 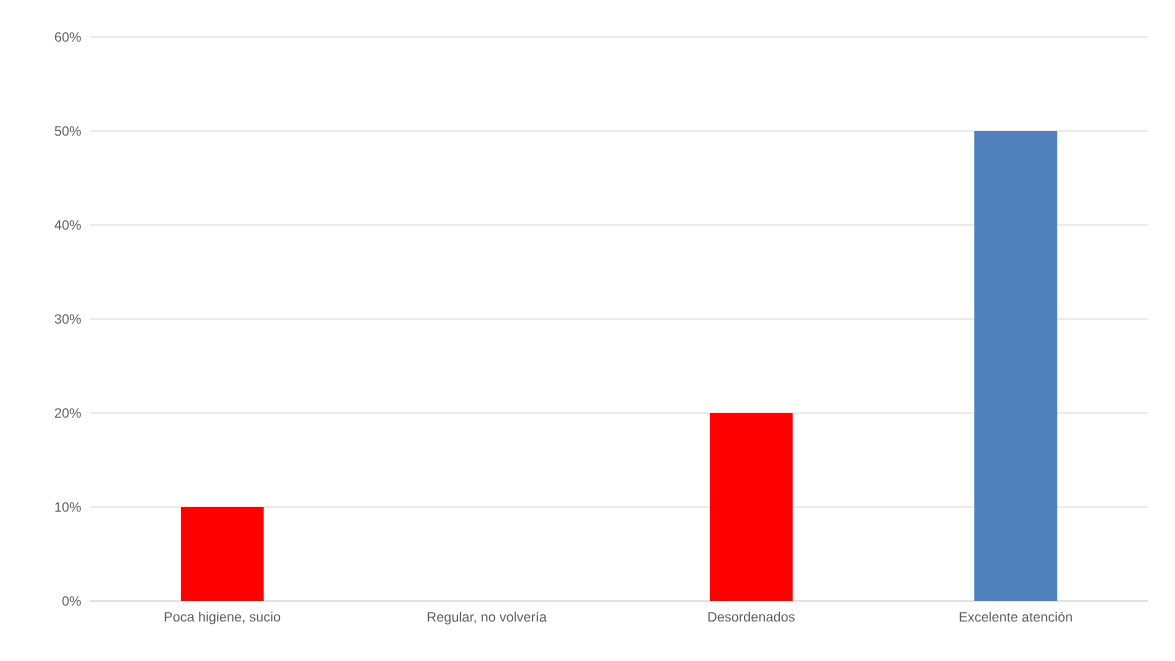 What do you see at coordinates (67, 413) in the screenshot?
I see `y-tick-label: 20%` at bounding box center [67, 413].